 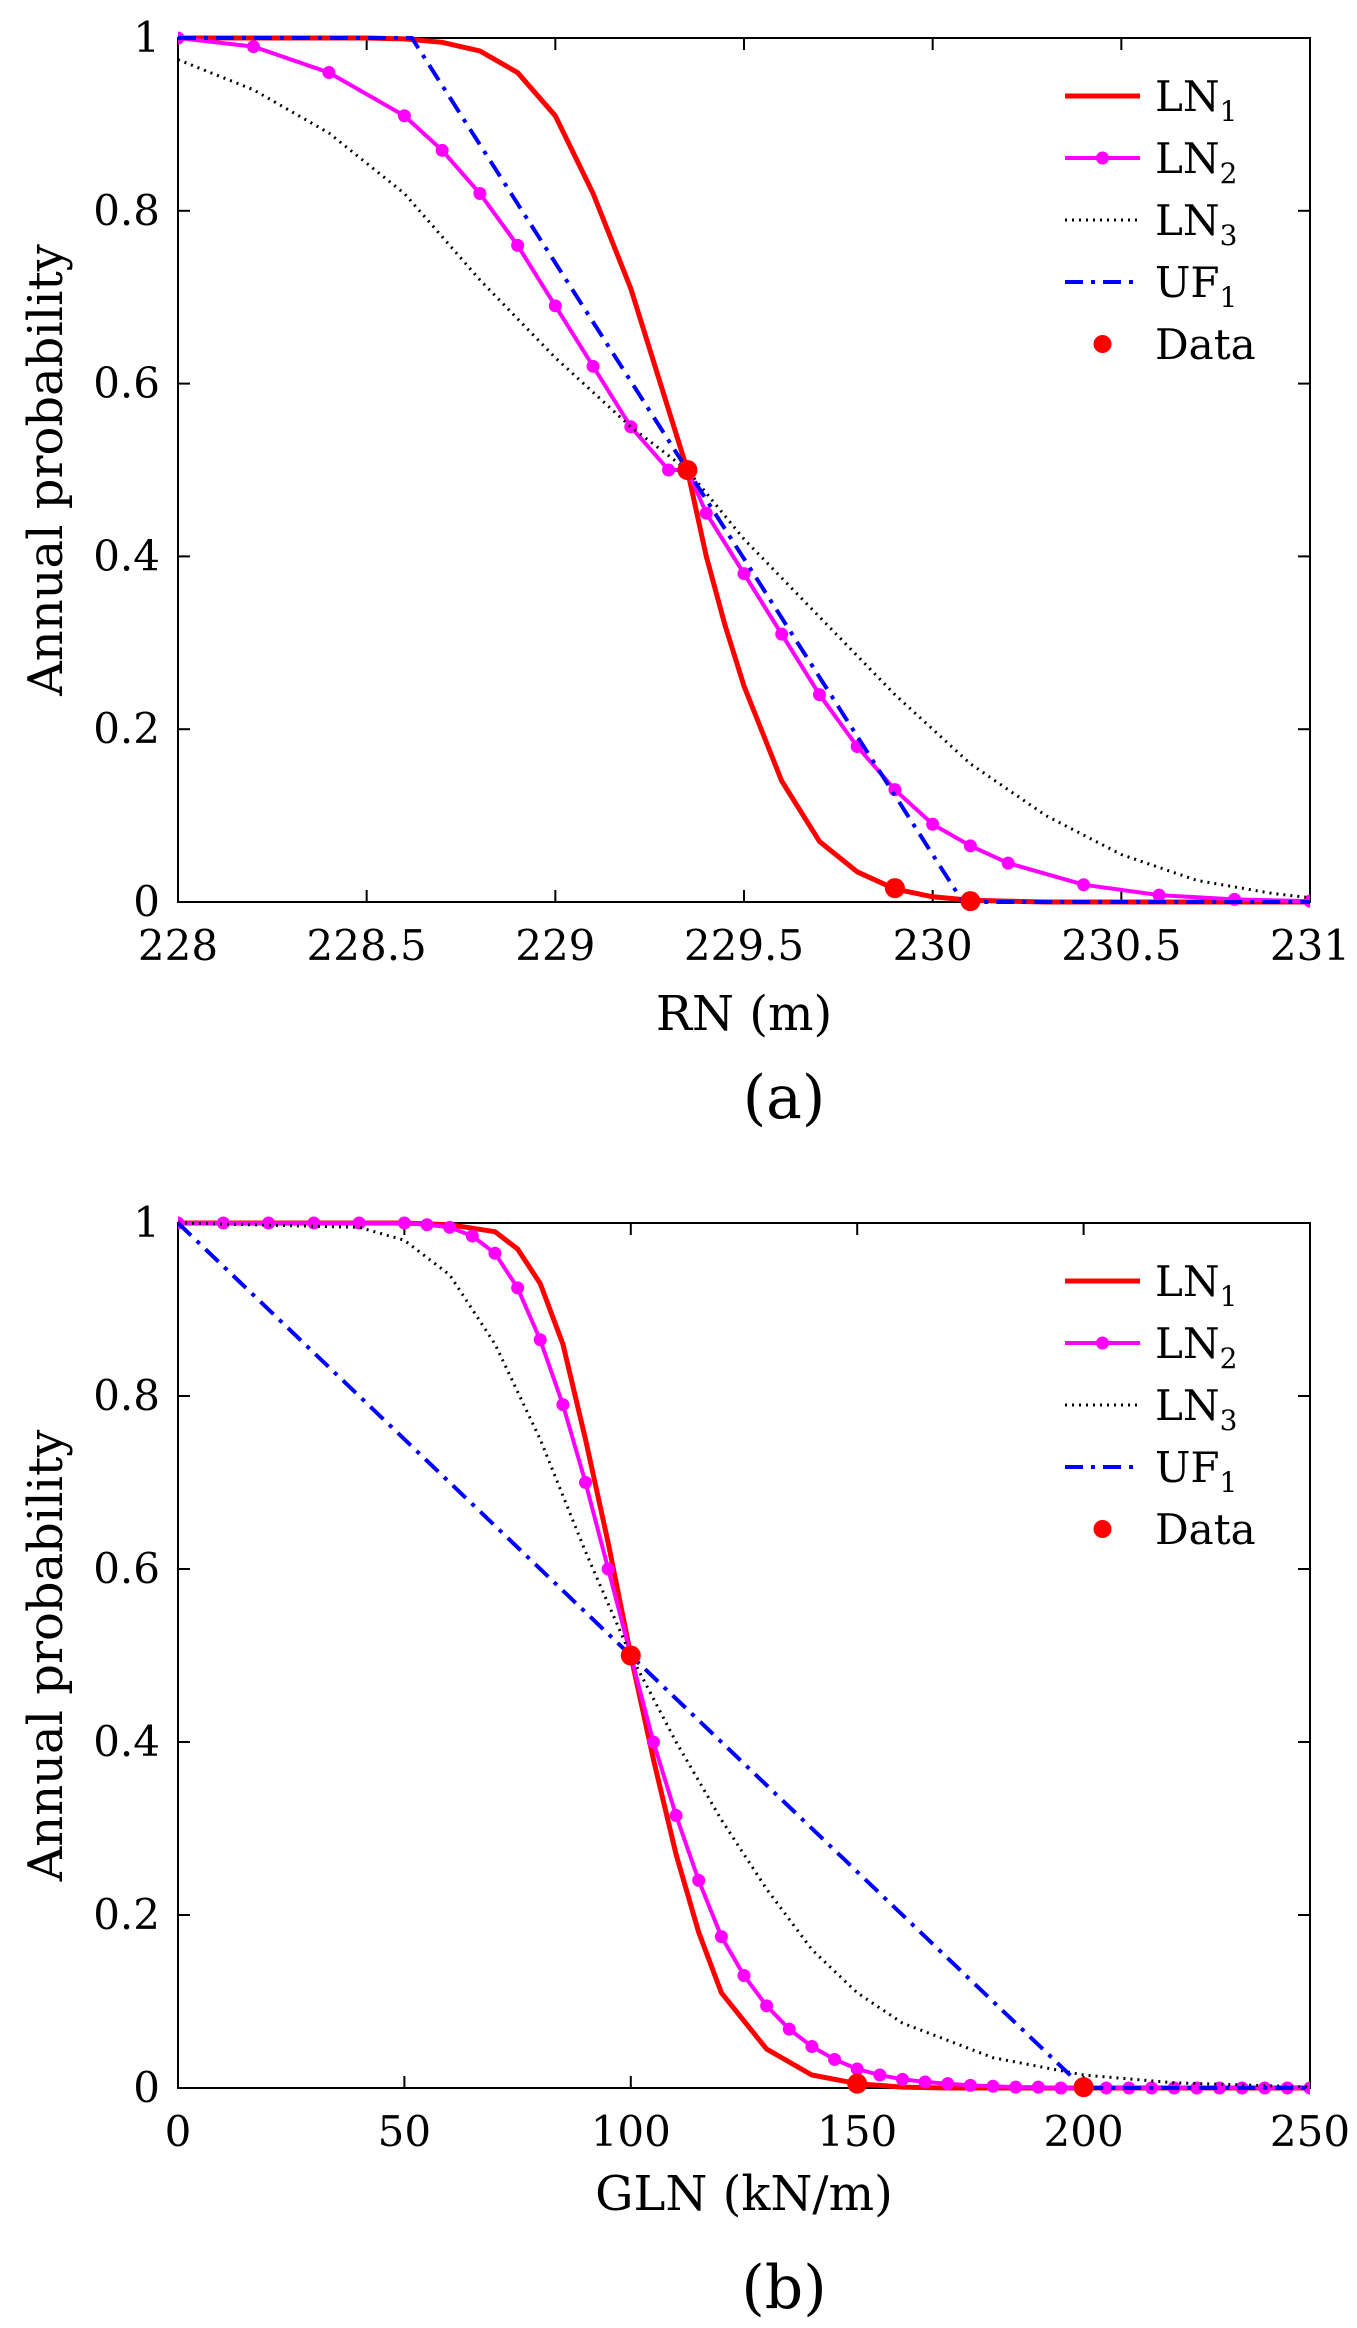 What do you see at coordinates (857, 2131) in the screenshot?
I see `x-tick-label: 150` at bounding box center [857, 2131].